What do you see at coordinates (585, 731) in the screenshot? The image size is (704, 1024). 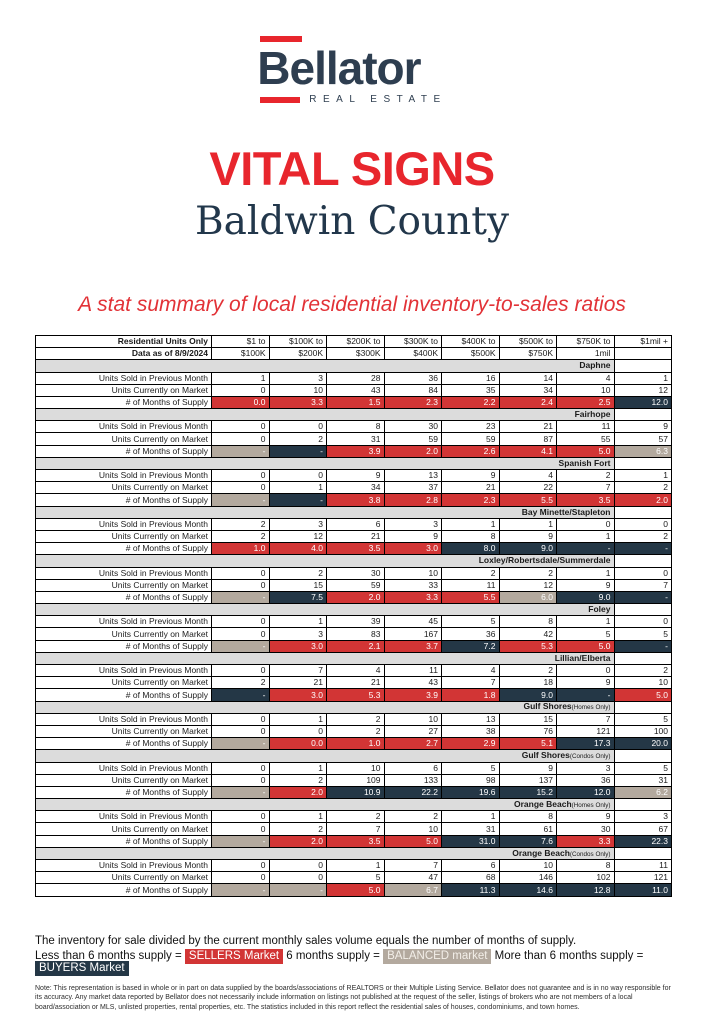 I see `value-cell: 121` at bounding box center [585, 731].